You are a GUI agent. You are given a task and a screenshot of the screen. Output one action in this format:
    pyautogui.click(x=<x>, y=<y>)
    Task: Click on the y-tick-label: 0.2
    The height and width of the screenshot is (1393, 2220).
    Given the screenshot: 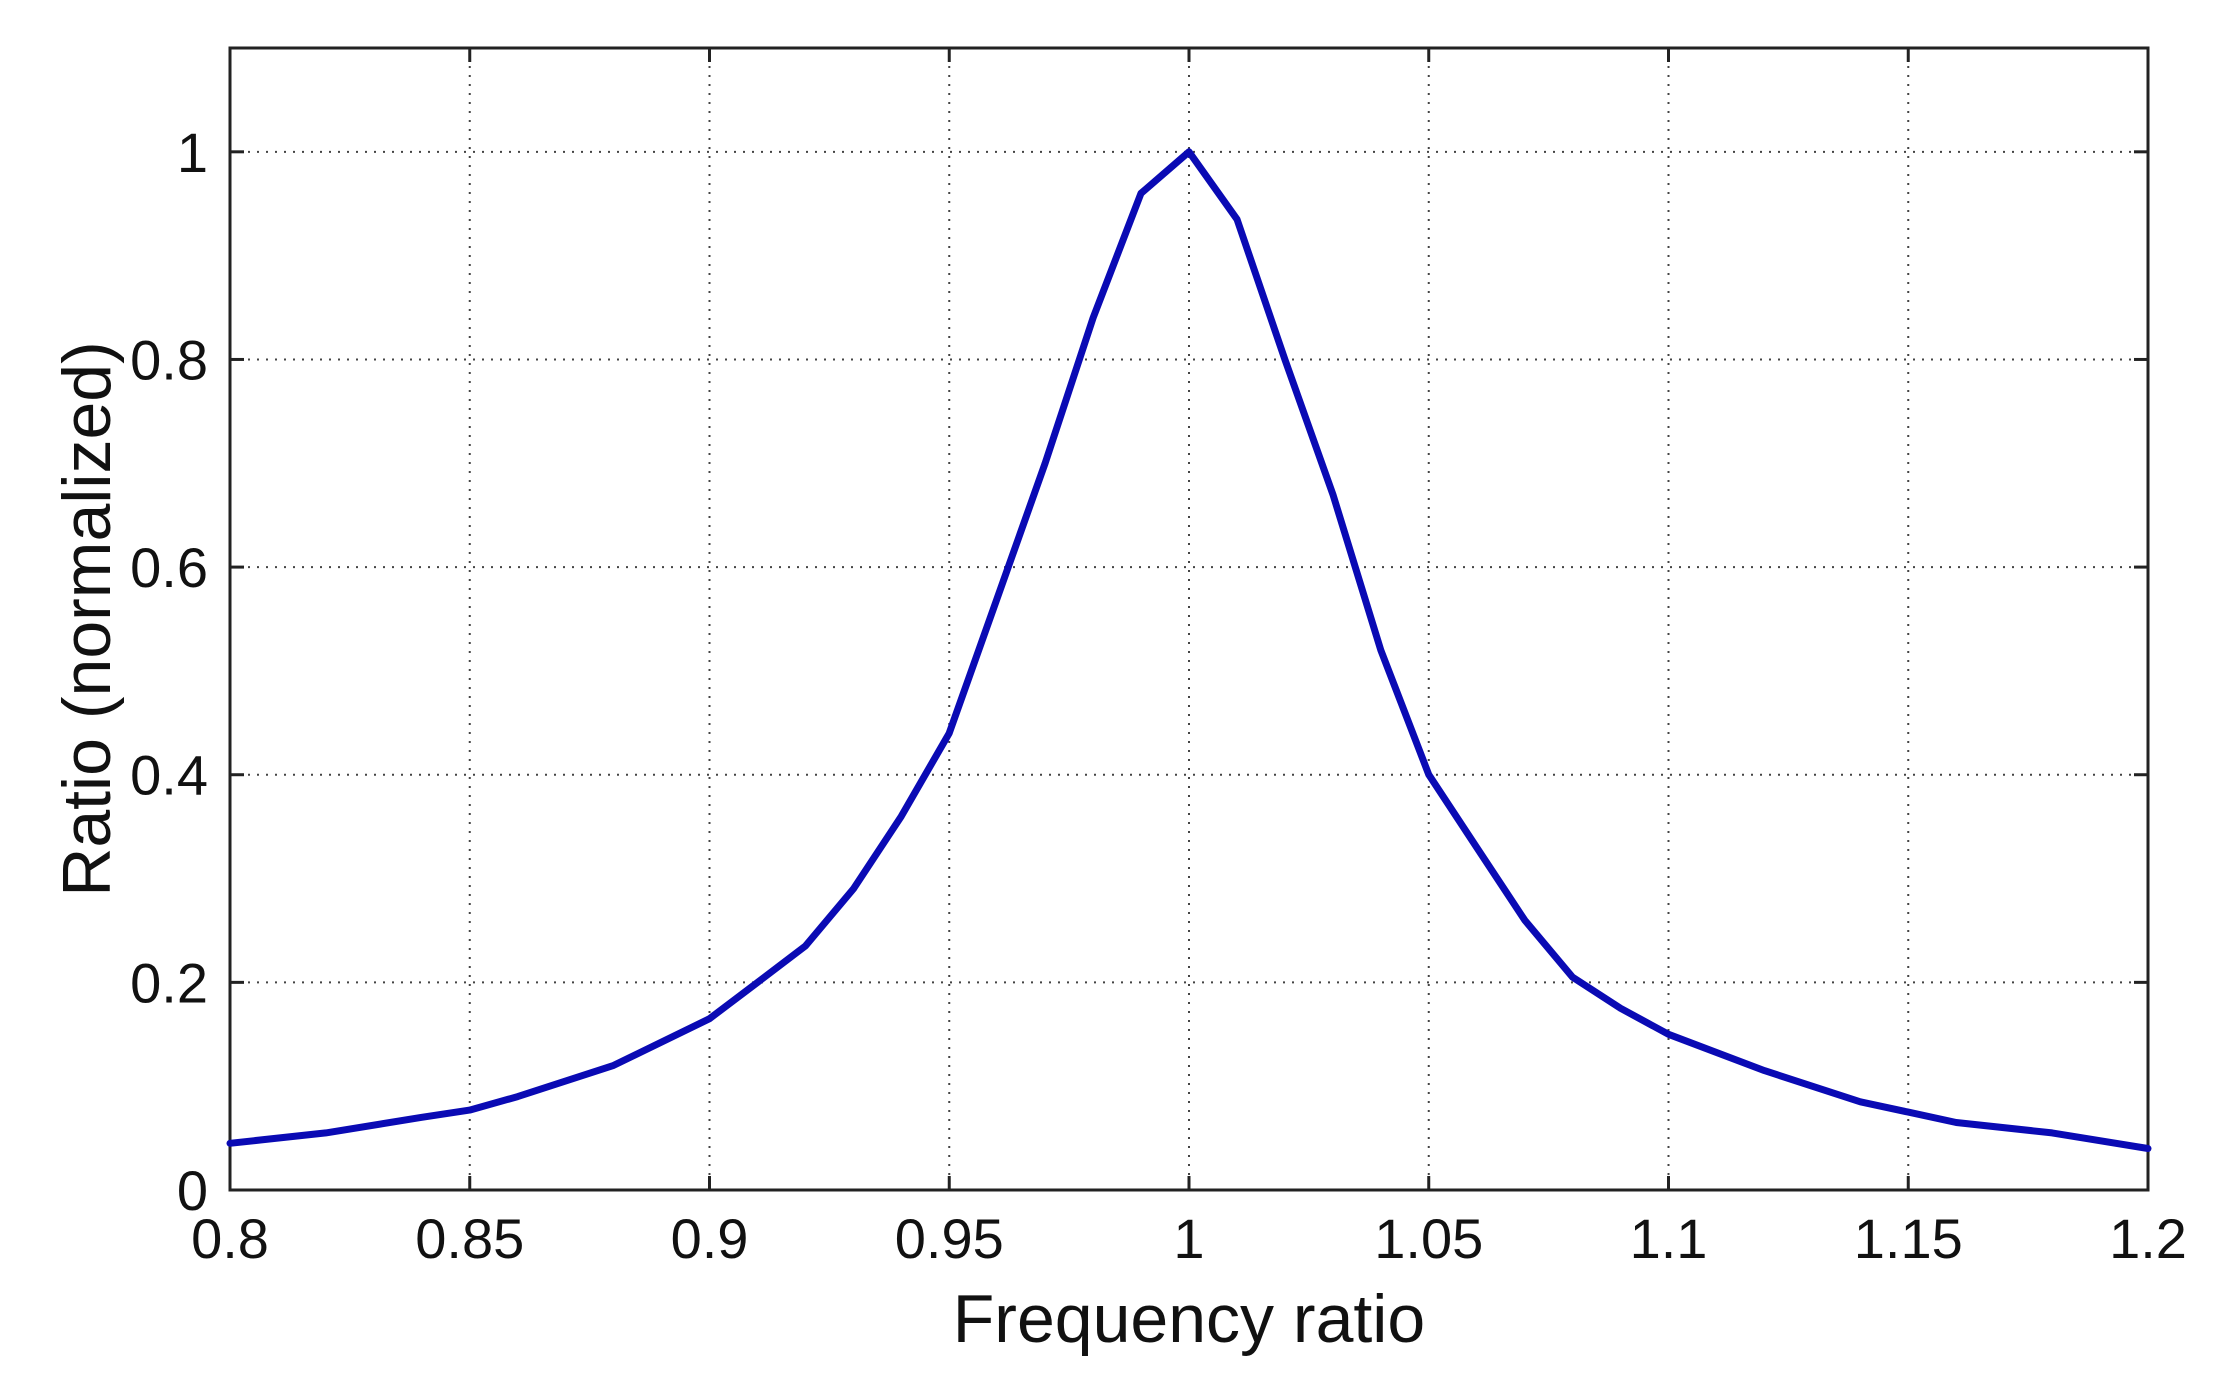 What is the action you would take?
    pyautogui.click(x=169, y=982)
    